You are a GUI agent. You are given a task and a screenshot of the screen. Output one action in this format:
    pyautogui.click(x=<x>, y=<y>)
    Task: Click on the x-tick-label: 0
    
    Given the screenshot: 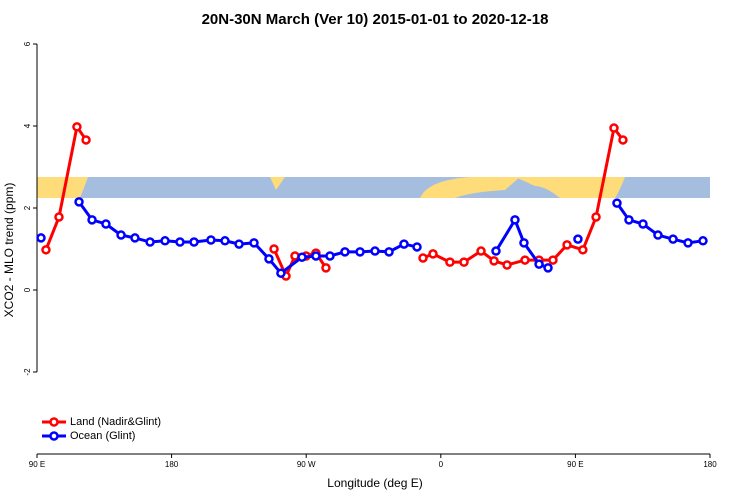 What is the action you would take?
    pyautogui.click(x=441, y=464)
    